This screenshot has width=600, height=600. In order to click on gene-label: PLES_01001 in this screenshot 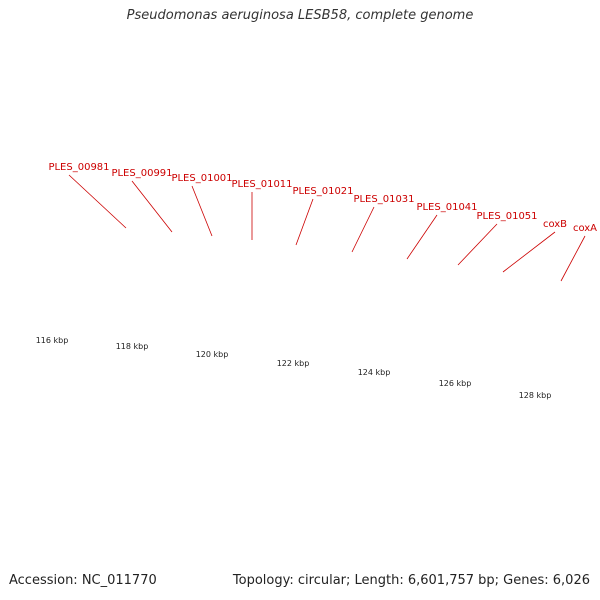, I will do `click(201, 178)`.